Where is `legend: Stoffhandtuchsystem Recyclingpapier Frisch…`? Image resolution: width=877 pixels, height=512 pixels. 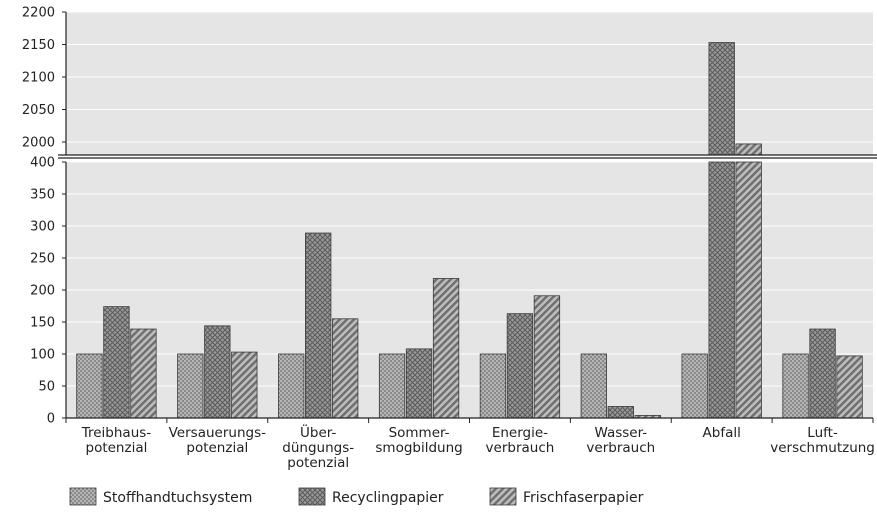
legend: Stoffhandtuchsystem Recyclingpapier Frisch… is located at coordinates (356, 496).